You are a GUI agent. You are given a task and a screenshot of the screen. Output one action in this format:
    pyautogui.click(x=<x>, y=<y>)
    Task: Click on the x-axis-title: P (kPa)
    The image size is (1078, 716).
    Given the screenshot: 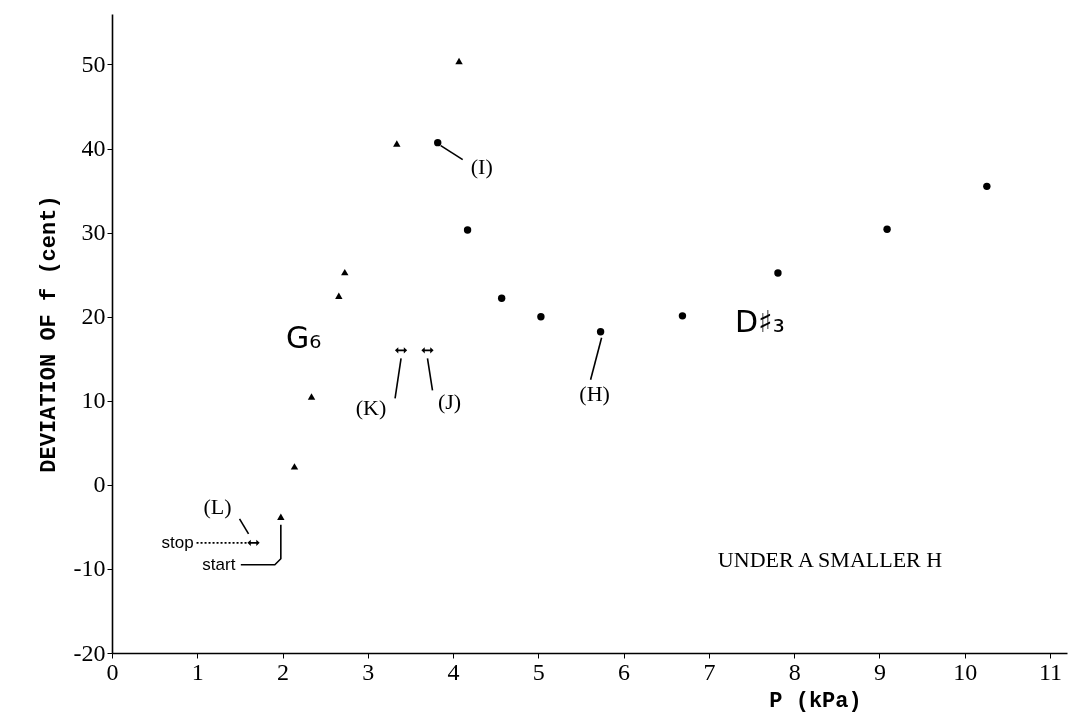 What is the action you would take?
    pyautogui.click(x=815, y=701)
    